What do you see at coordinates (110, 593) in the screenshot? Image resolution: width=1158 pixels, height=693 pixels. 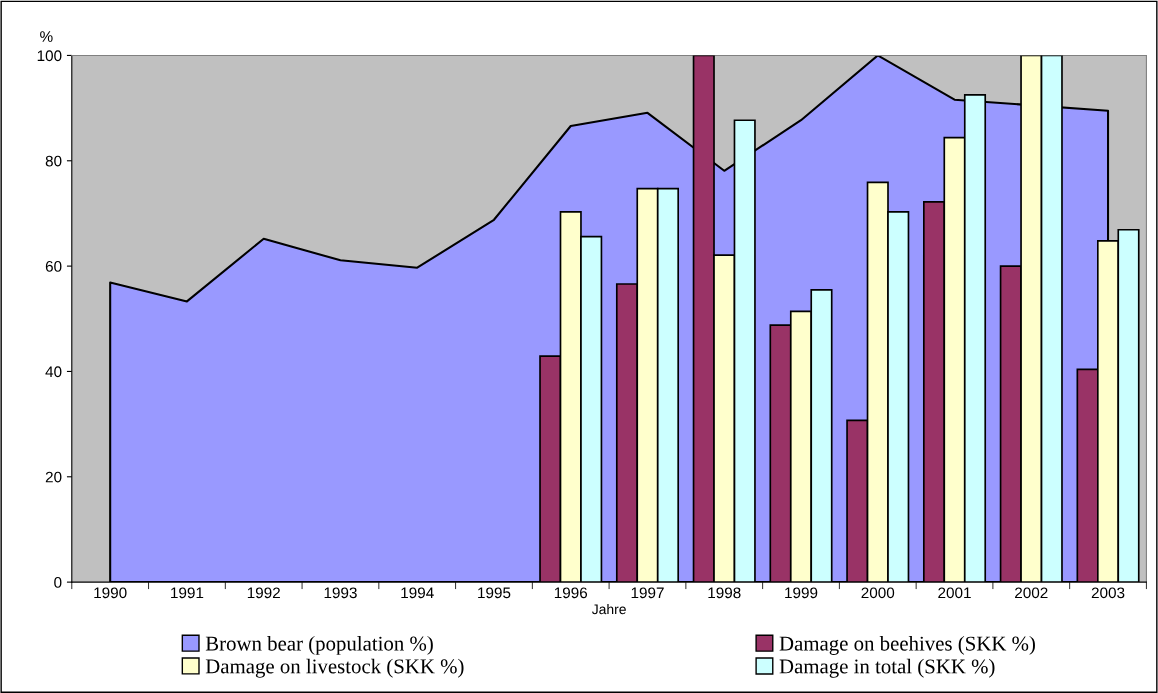 I see `x-tick-label: 1990` at bounding box center [110, 593].